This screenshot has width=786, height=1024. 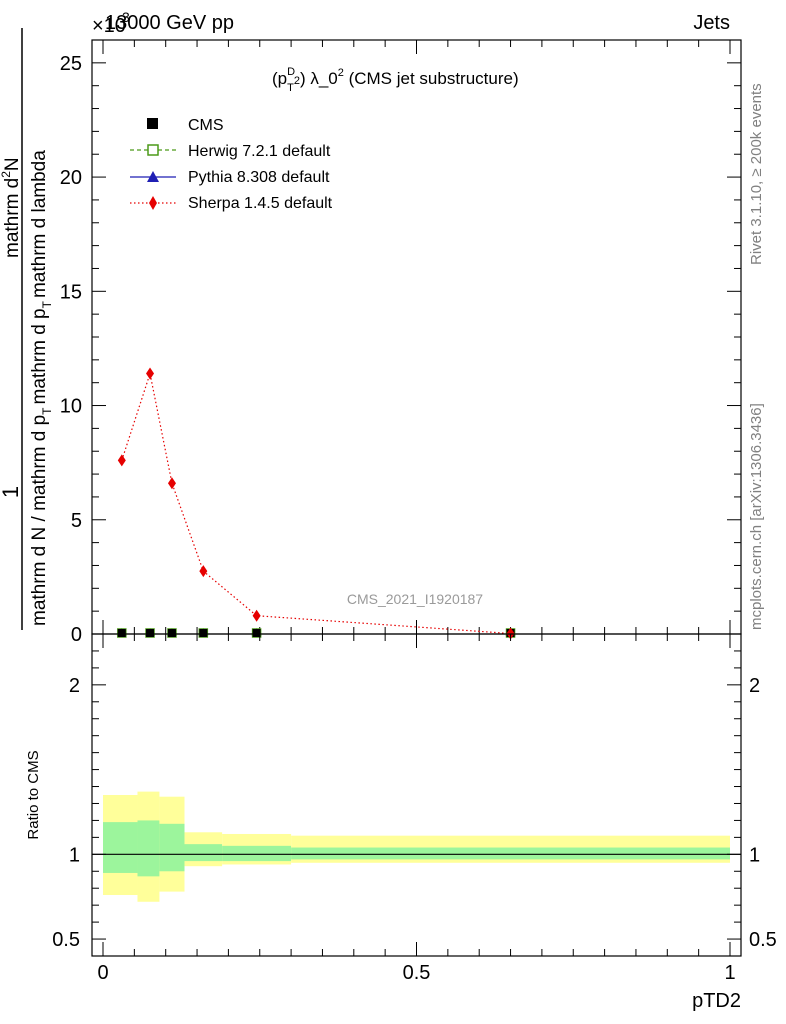 What do you see at coordinates (206, 125) in the screenshot?
I see `legend-label-cms: CMS` at bounding box center [206, 125].